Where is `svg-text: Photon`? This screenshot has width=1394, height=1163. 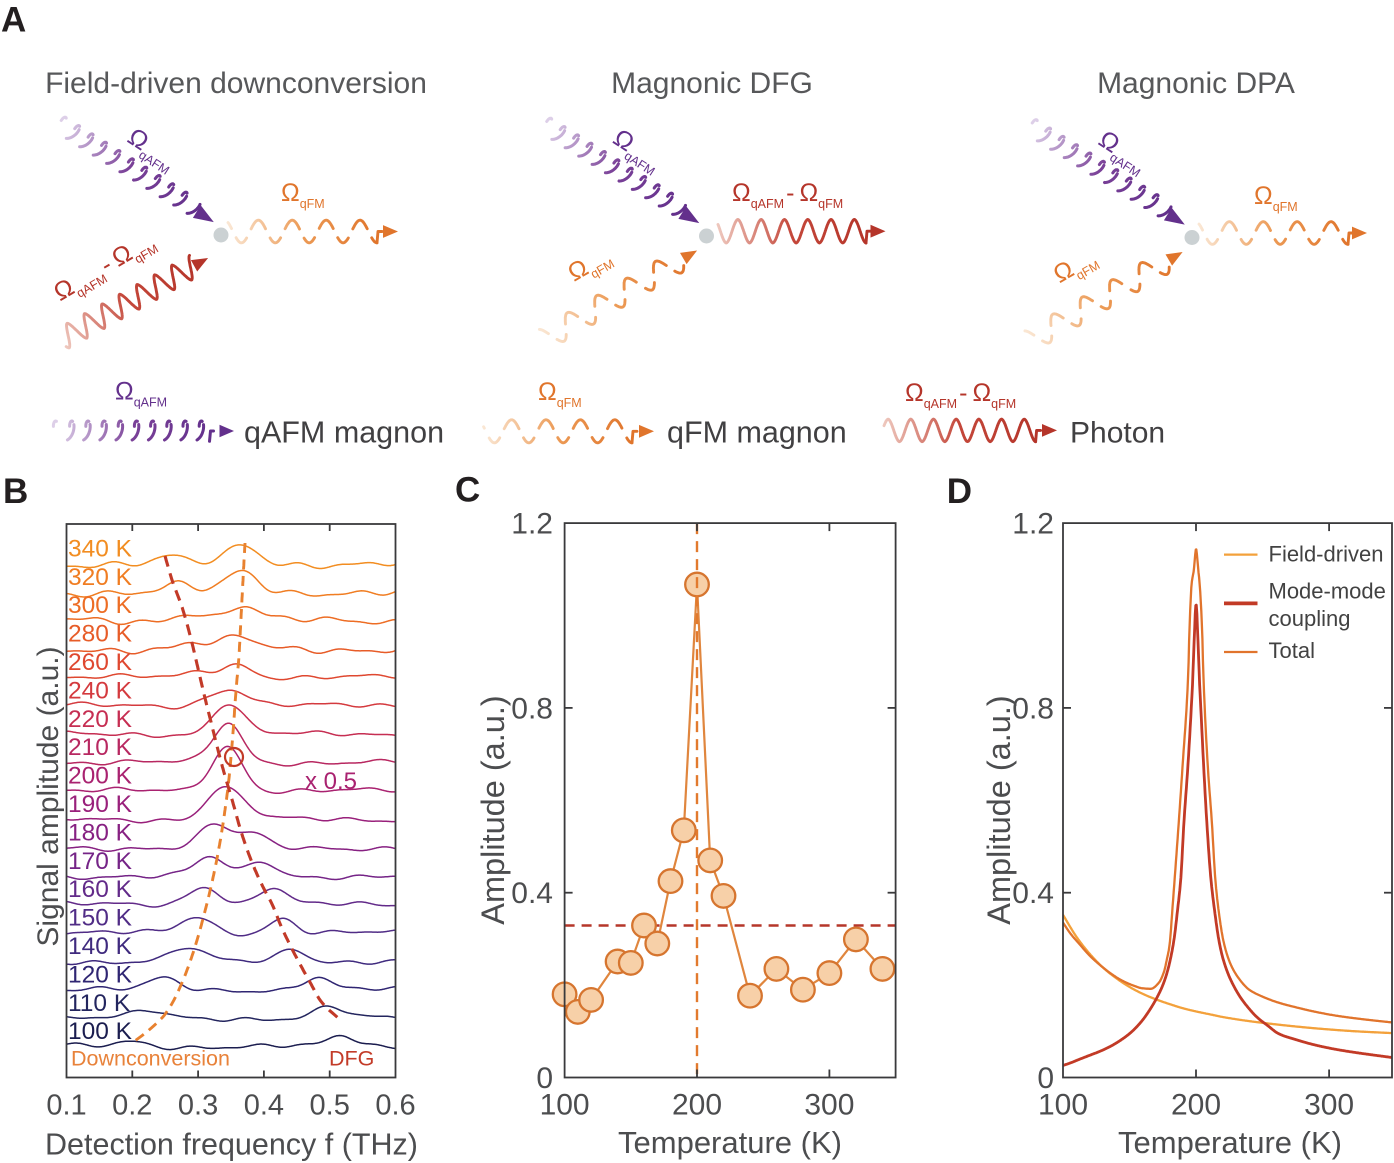
svg-text: Photon is located at coordinates (1117, 433).